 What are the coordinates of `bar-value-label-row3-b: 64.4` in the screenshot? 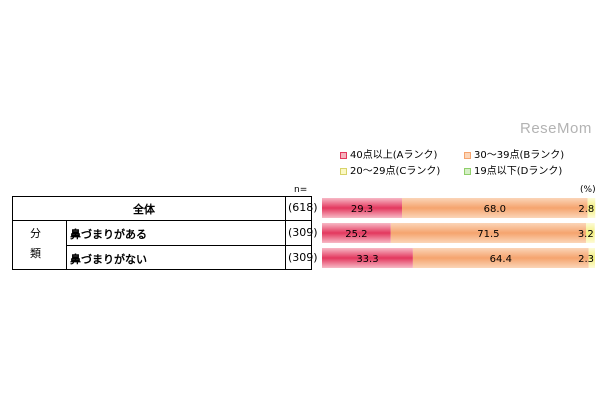 It's located at (501, 259).